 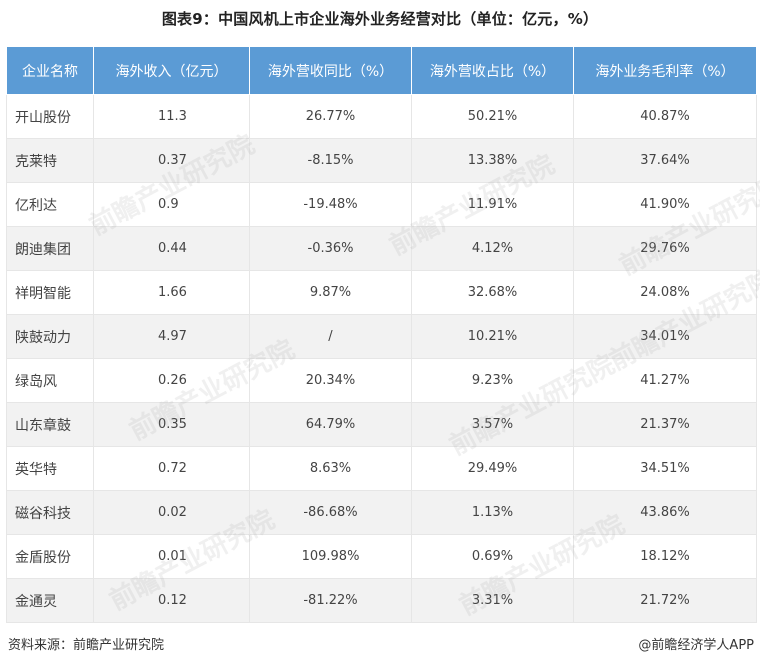 What do you see at coordinates (665, 468) in the screenshot?
I see `value-cell: 34.51%` at bounding box center [665, 468].